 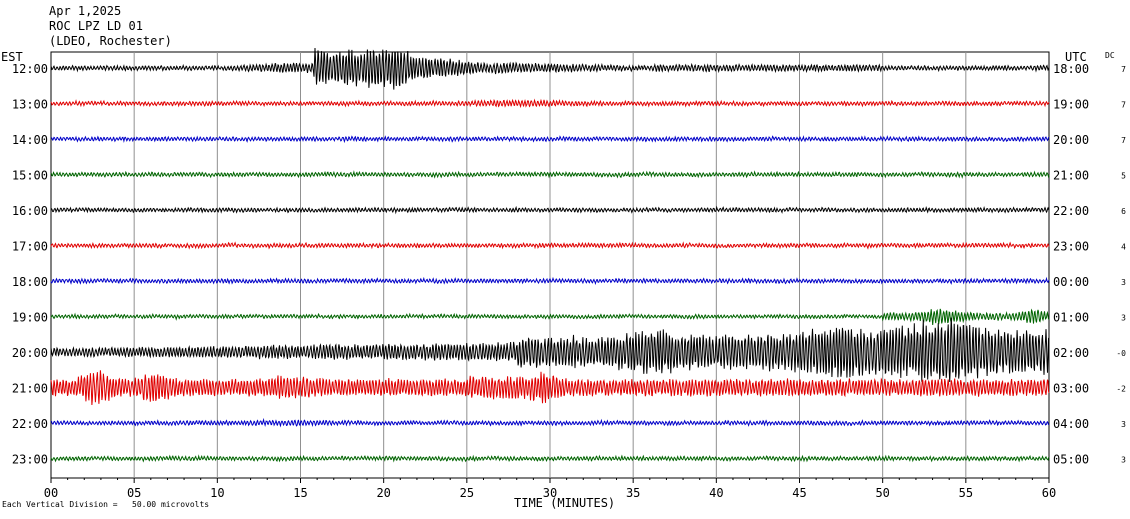 What do you see at coordinates (30, 105) in the screenshot?
I see `est-time-label: 13:00` at bounding box center [30, 105].